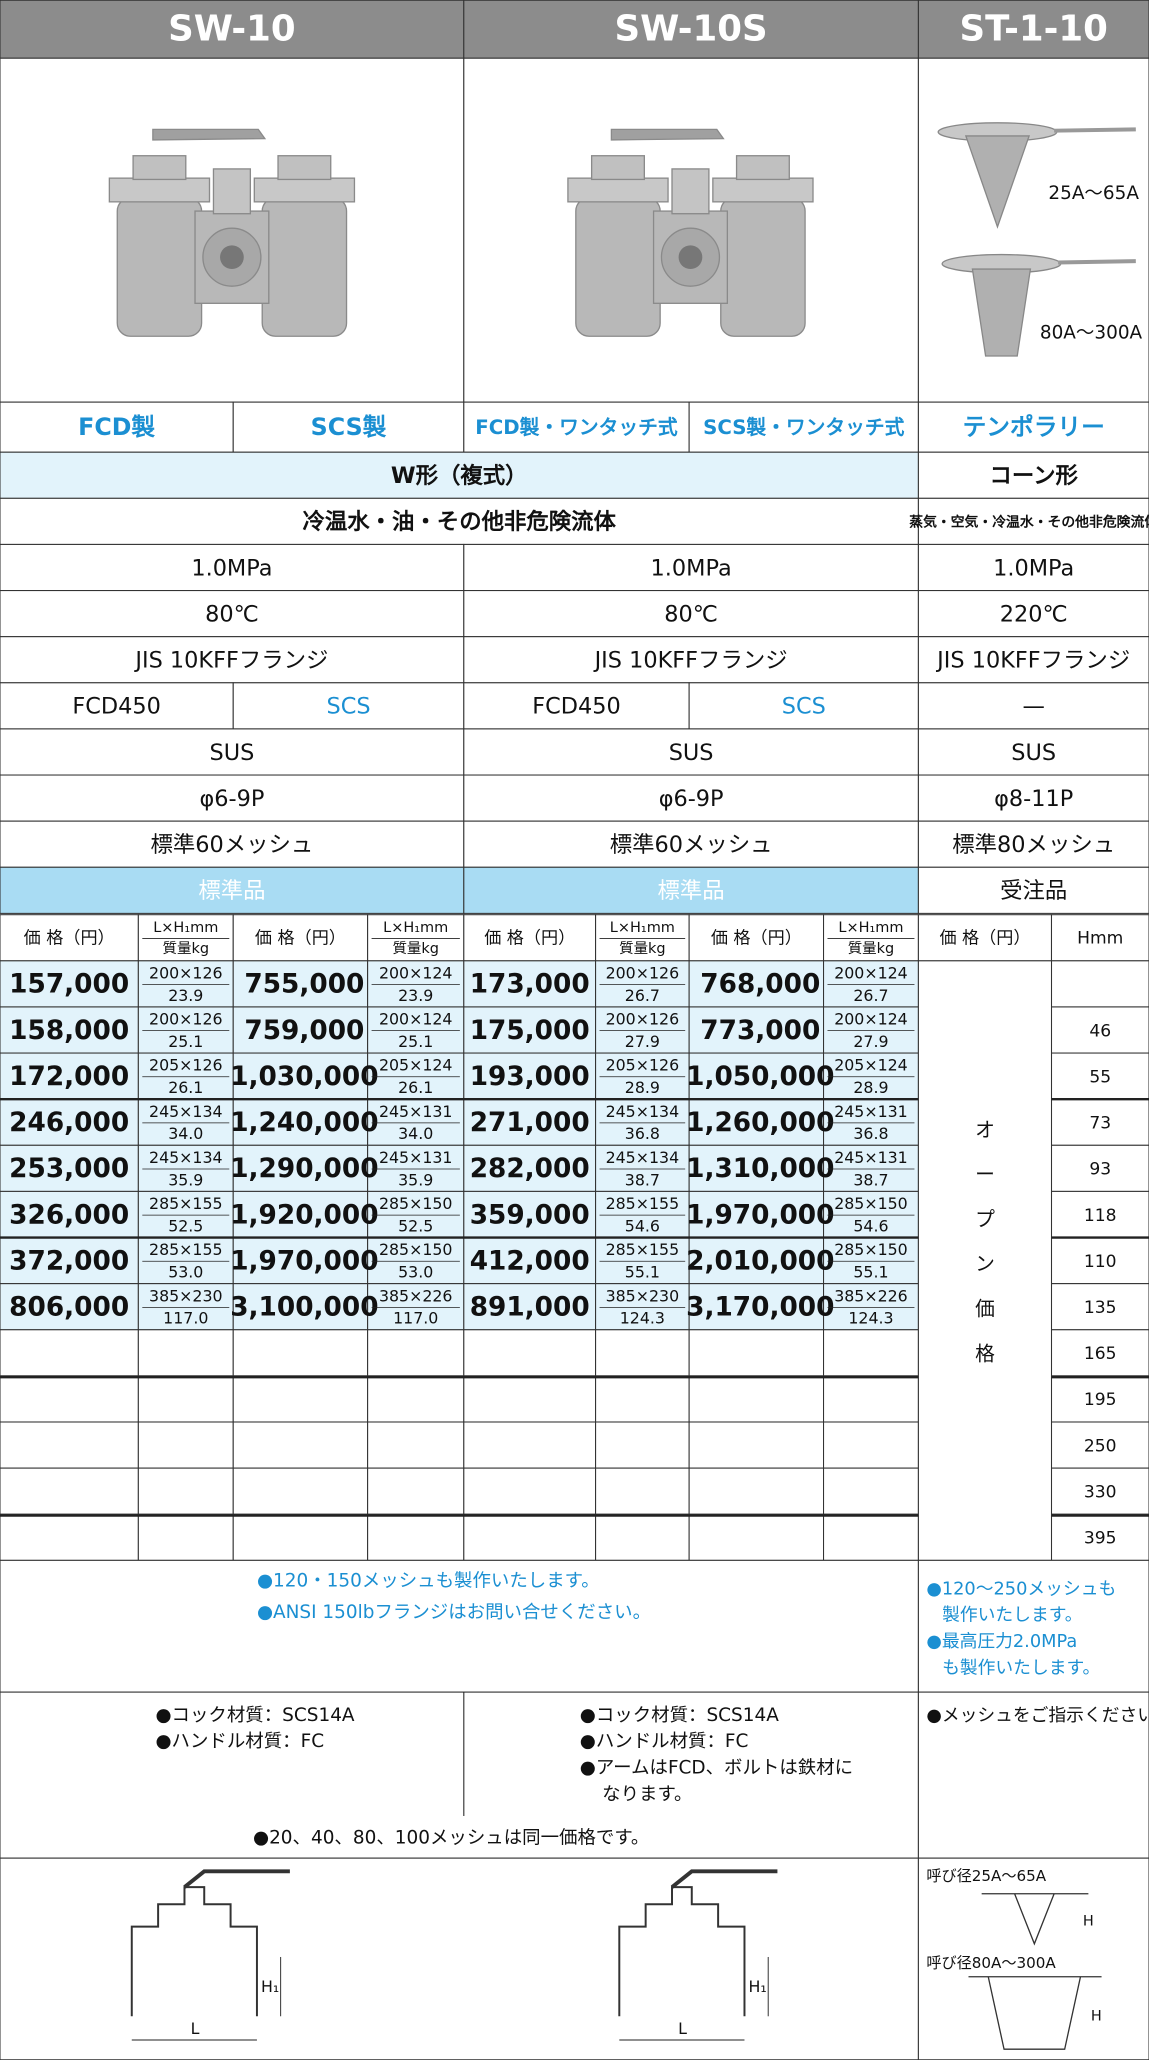  I want to click on open-price-char: 価, so click(985, 1309).